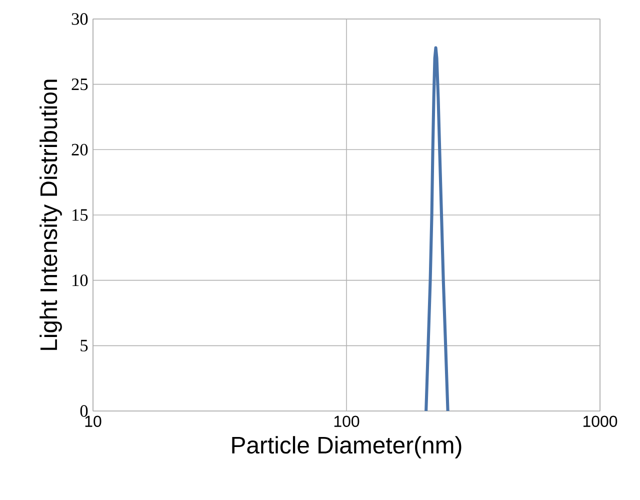  Describe the element at coordinates (600, 421) in the screenshot. I see `x-tick-label: 1000` at that location.